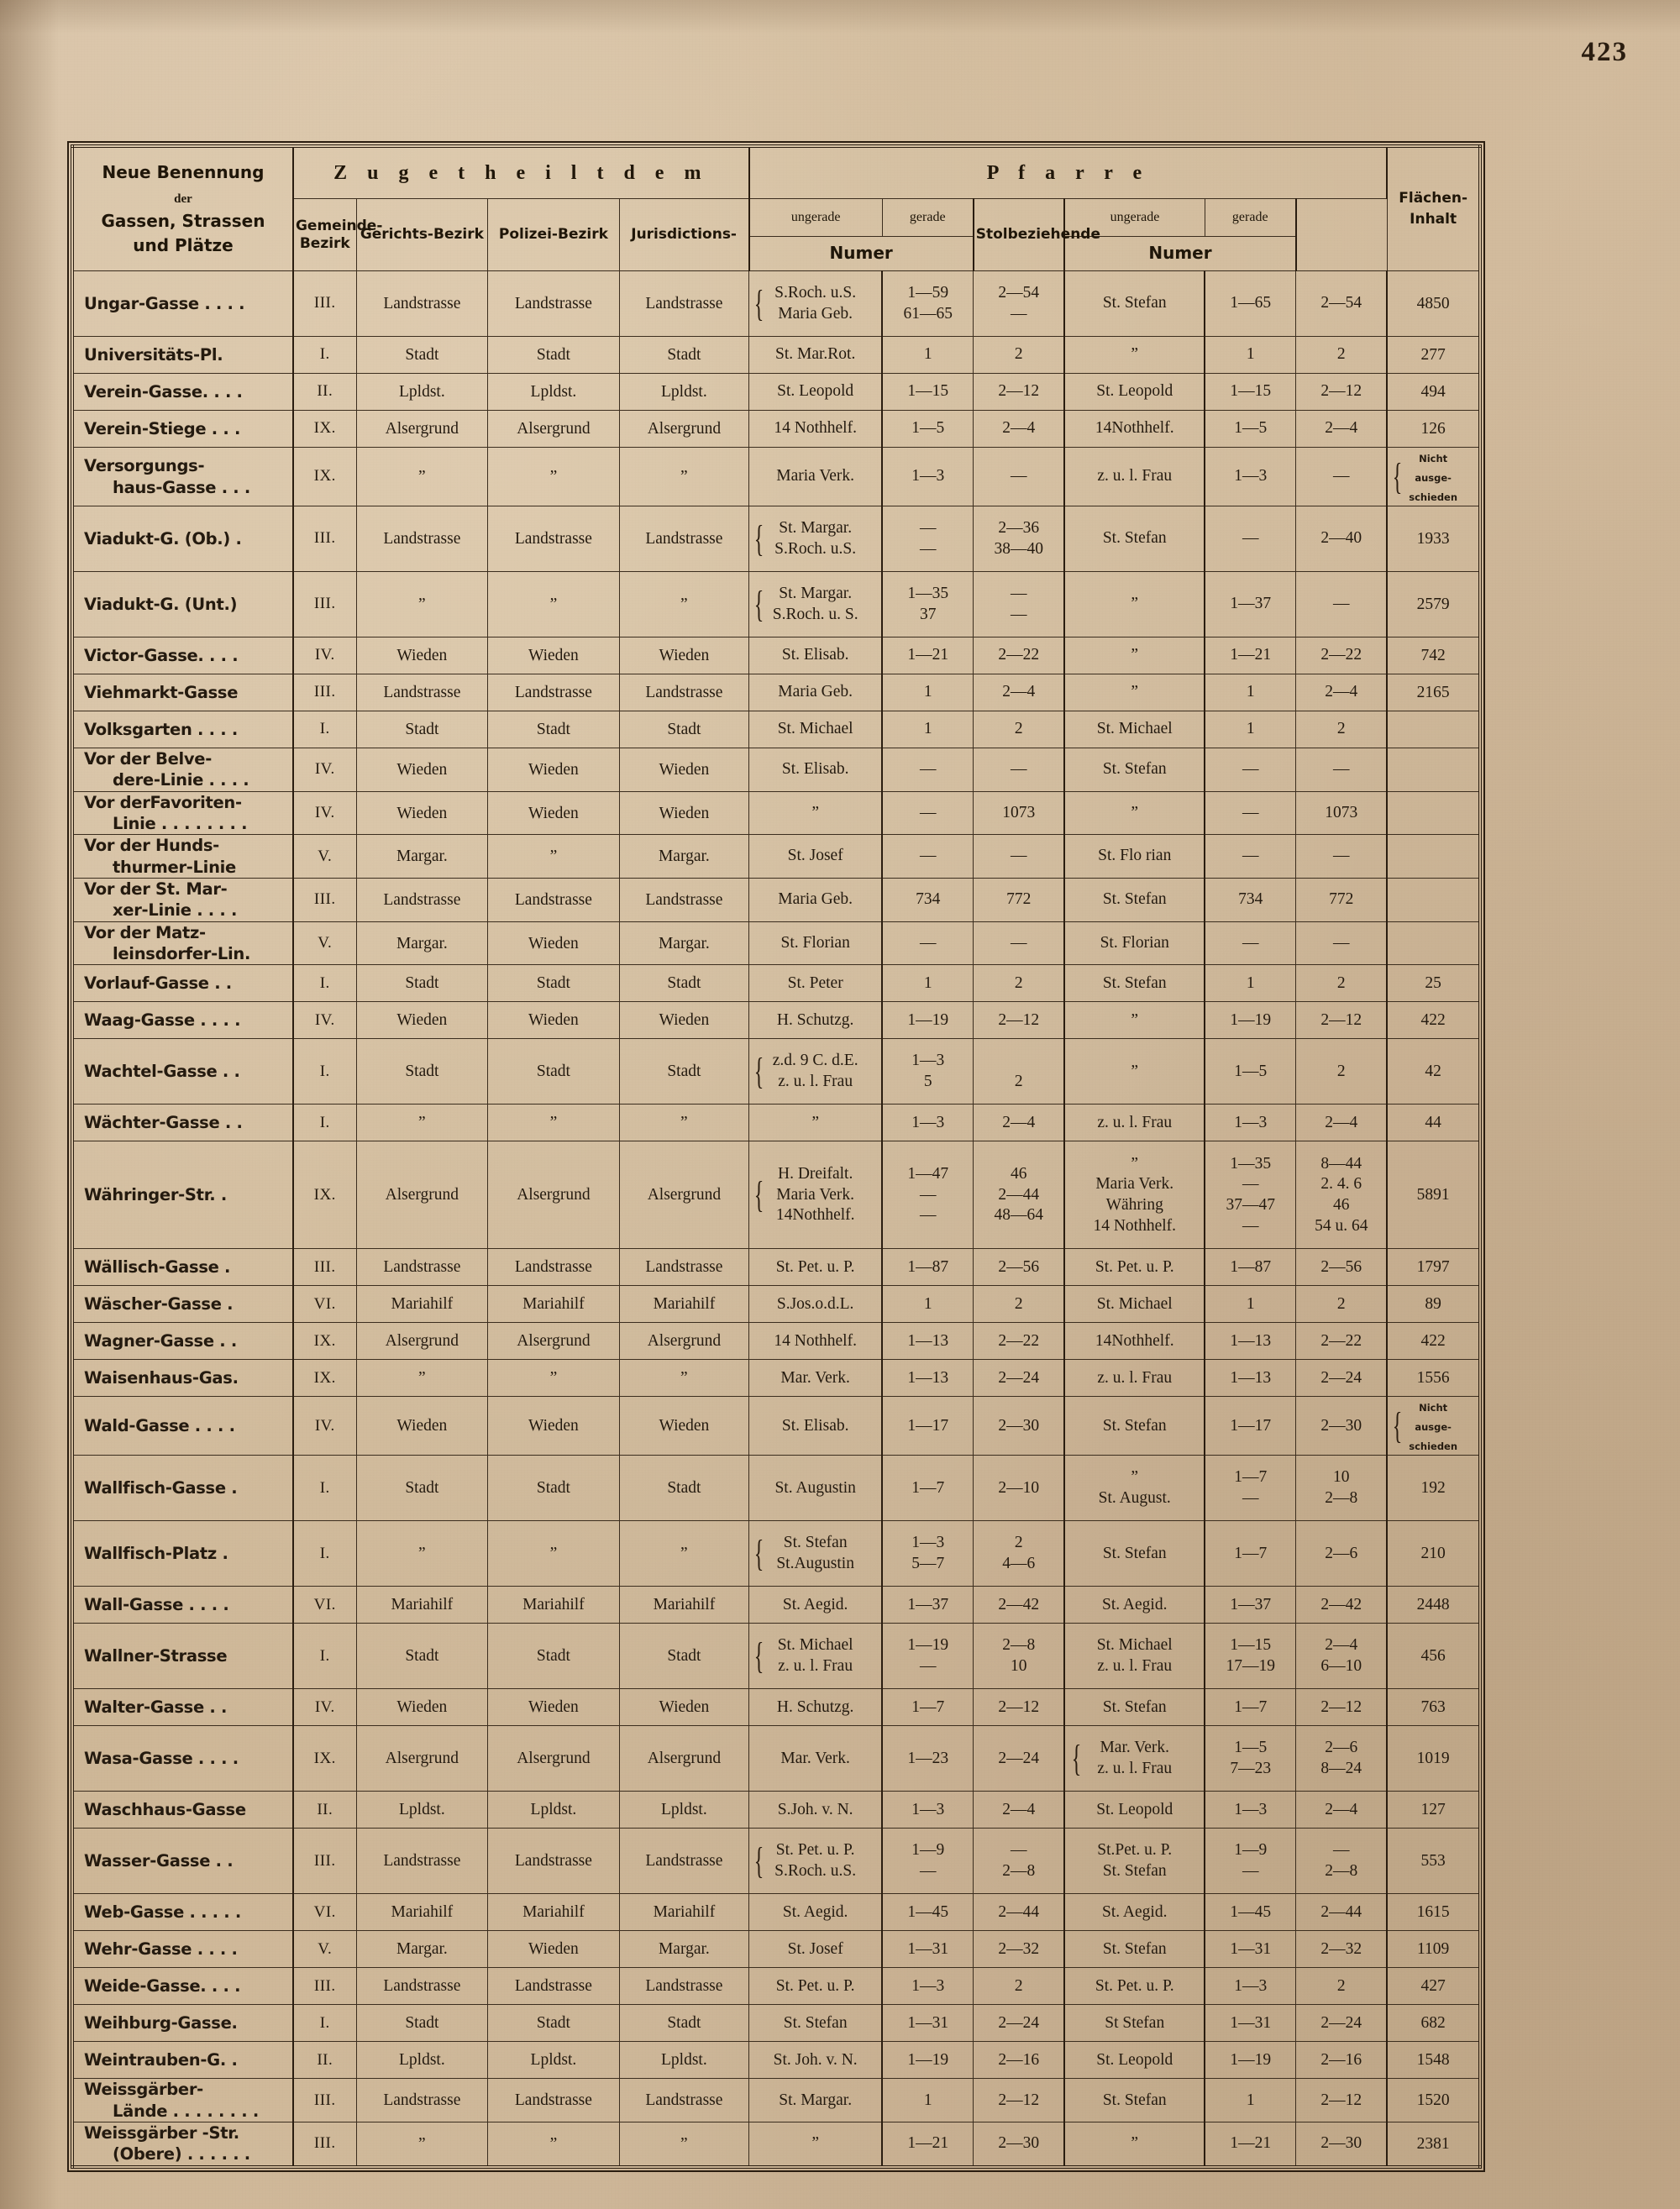 This screenshot has height=2209, width=1680. Describe the element at coordinates (1036, 234) in the screenshot. I see `header-stolbeziehende: Stolbeziehende` at that location.